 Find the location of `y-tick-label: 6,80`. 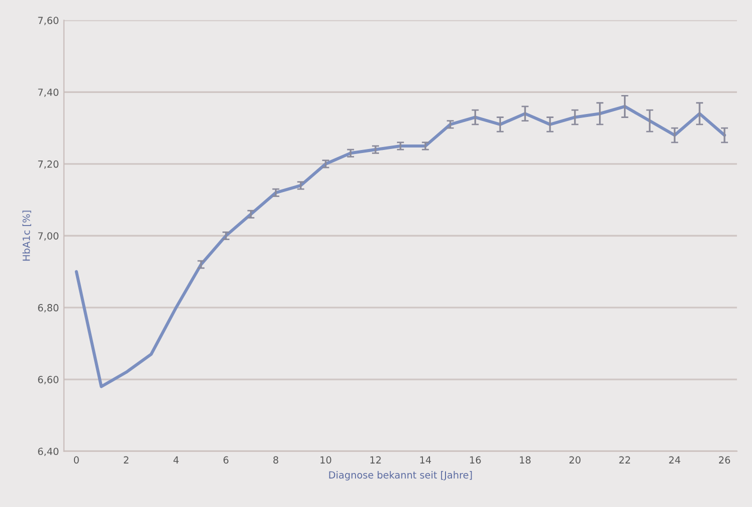

y-tick-label: 6,80 is located at coordinates (48, 308).